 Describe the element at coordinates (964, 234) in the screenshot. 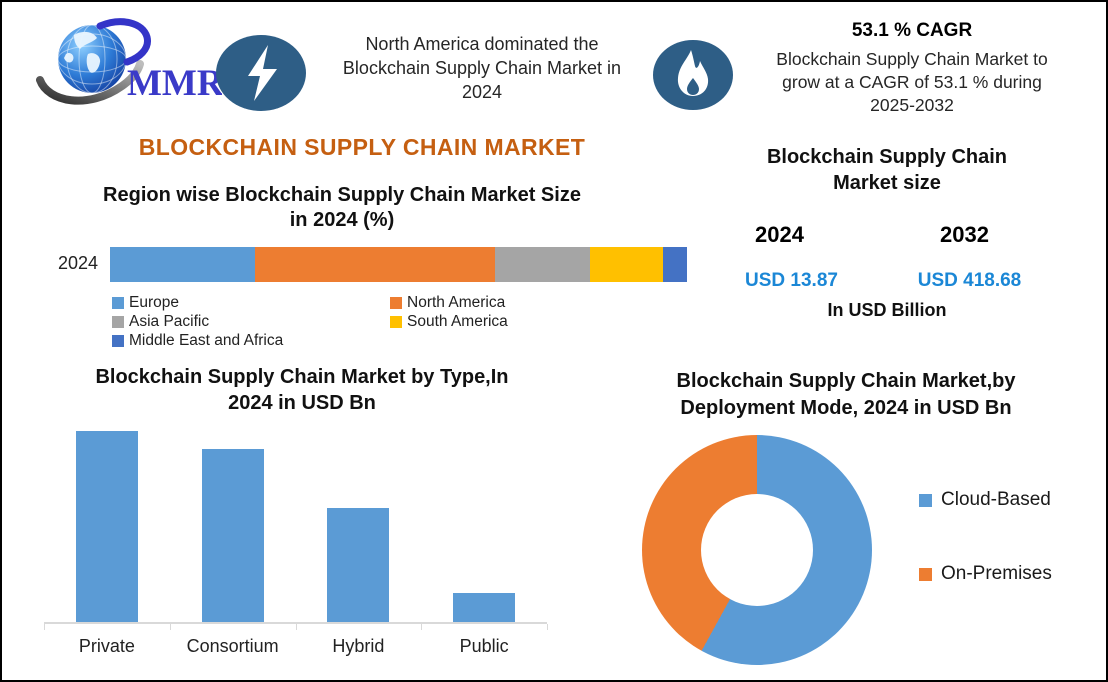

I see `market-size-end-year: 2032` at that location.